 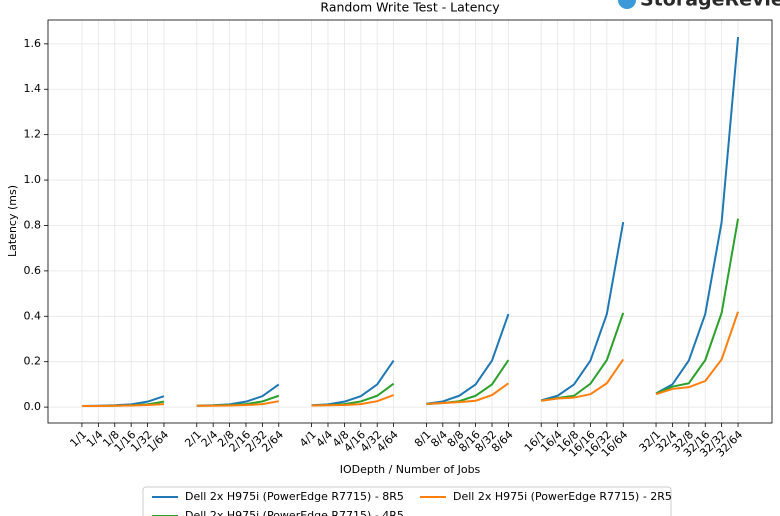 I want to click on y-tick-label: 0.8, so click(x=33, y=224).